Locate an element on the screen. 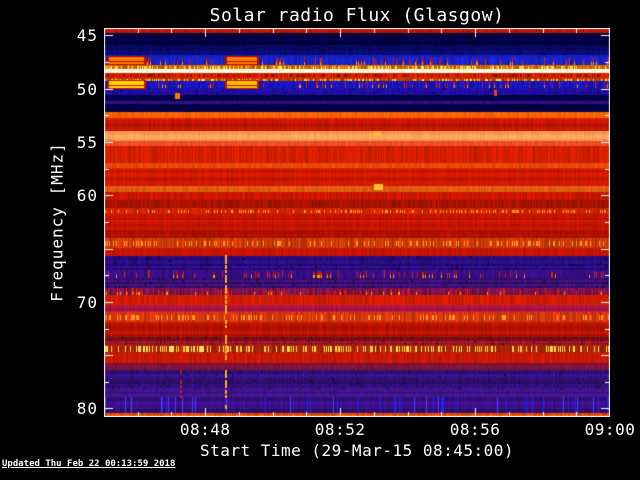  y-axis-label: Frequency [MHz] is located at coordinates (57, 222).